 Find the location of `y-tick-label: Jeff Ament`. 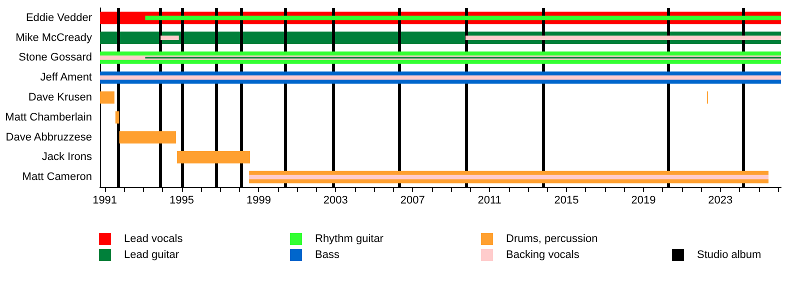

y-tick-label: Jeff Ament is located at coordinates (66, 78).